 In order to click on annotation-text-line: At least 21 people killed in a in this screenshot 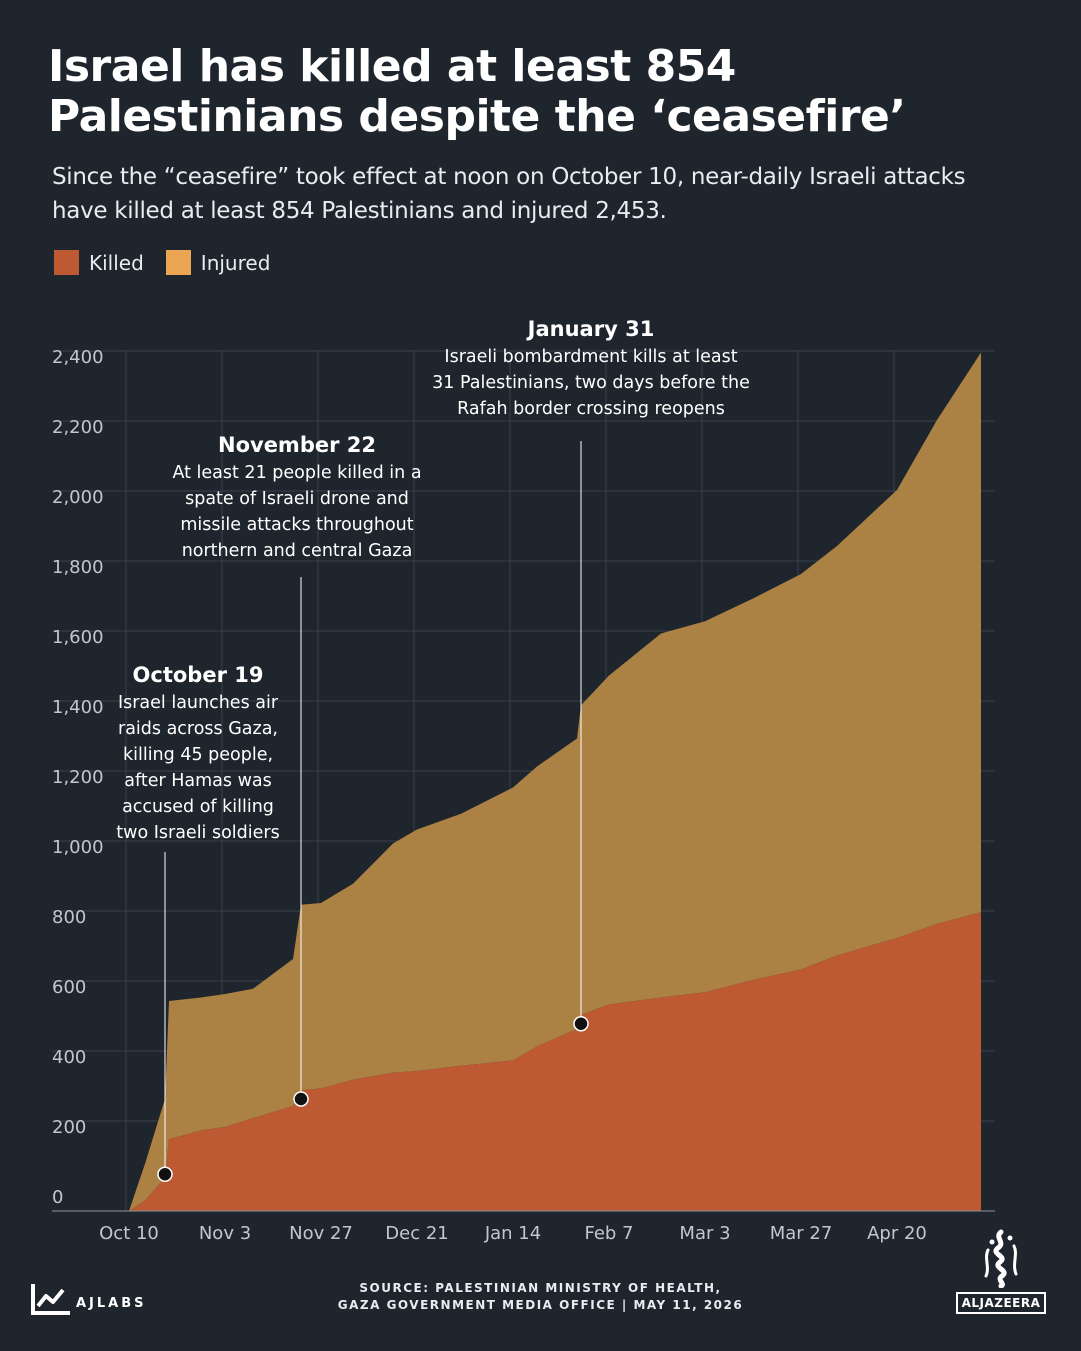, I will do `click(296, 473)`.